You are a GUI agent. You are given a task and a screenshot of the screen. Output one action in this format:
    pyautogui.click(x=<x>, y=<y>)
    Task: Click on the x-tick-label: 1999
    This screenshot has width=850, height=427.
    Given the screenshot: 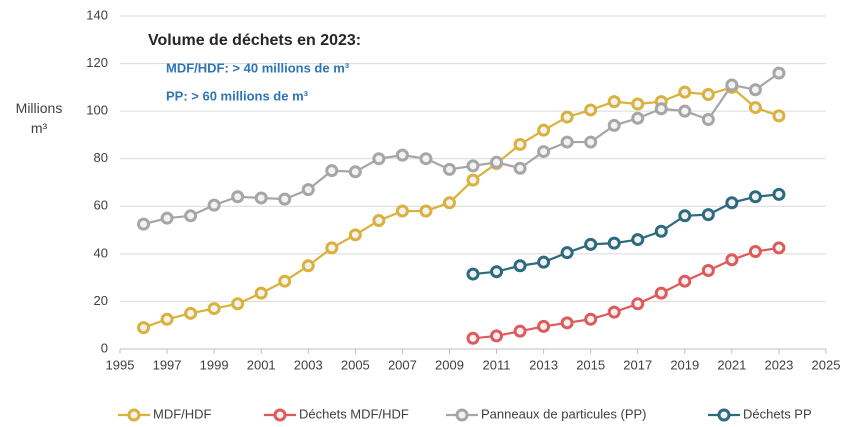 What is the action you would take?
    pyautogui.click(x=214, y=364)
    